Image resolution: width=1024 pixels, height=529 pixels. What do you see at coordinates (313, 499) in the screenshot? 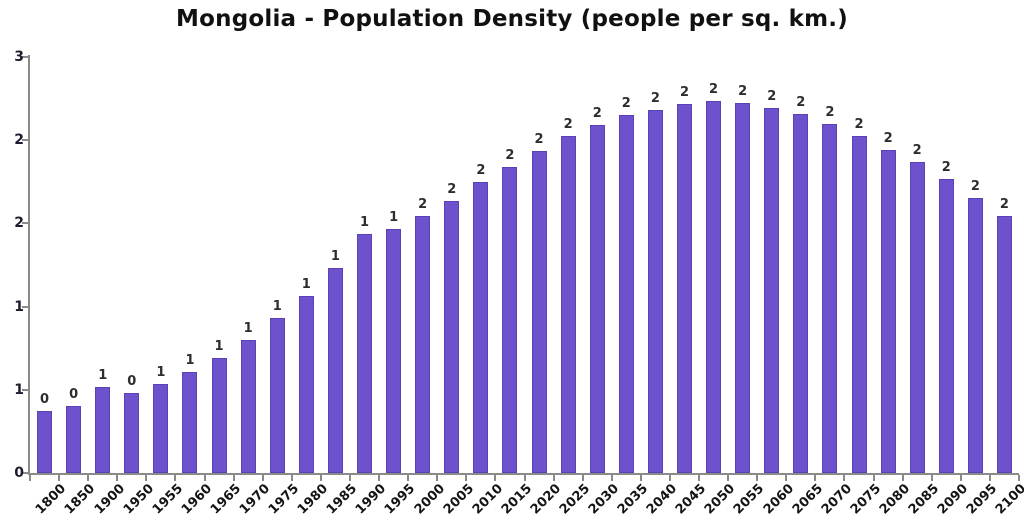
I see `x-tick-label: 1980` at bounding box center [313, 499].